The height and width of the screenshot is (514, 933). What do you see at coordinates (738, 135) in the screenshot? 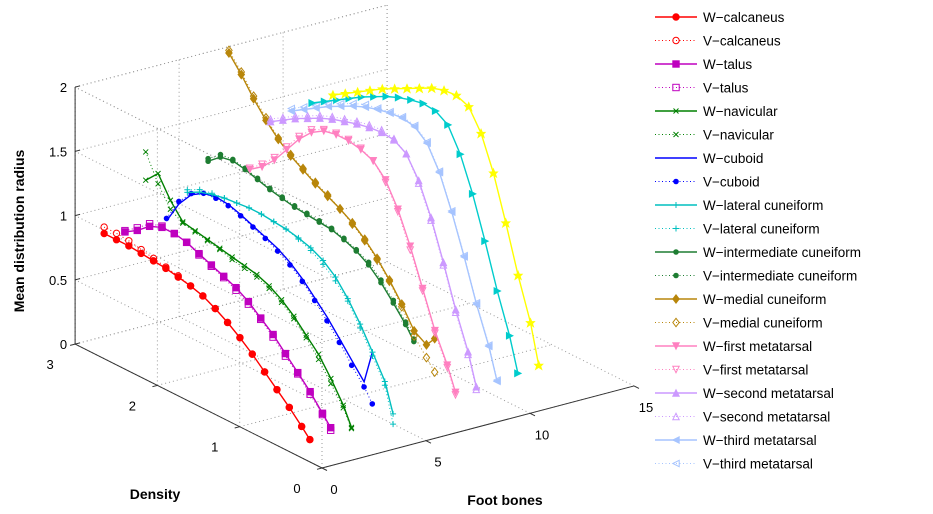
I see `legend-label: V−navicular` at bounding box center [738, 135].